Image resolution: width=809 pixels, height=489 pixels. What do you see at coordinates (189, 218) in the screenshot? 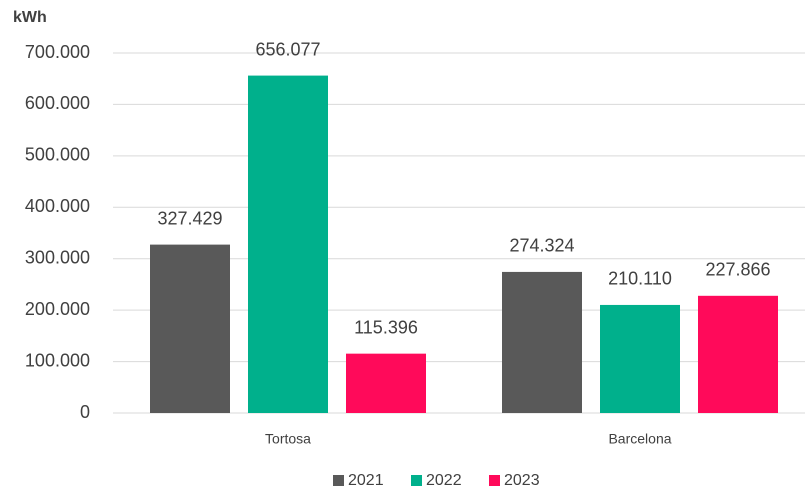
I see `value-label: 327.429` at bounding box center [189, 218].